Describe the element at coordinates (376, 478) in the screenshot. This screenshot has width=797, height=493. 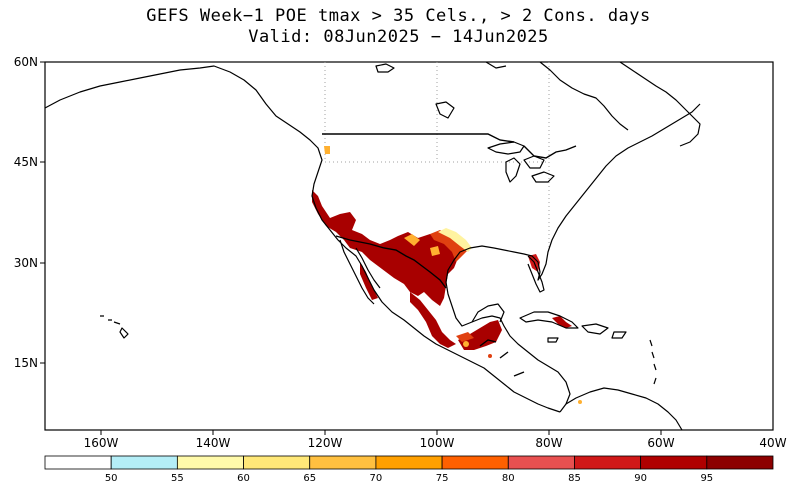
I see `colorbar-label: 70` at that location.